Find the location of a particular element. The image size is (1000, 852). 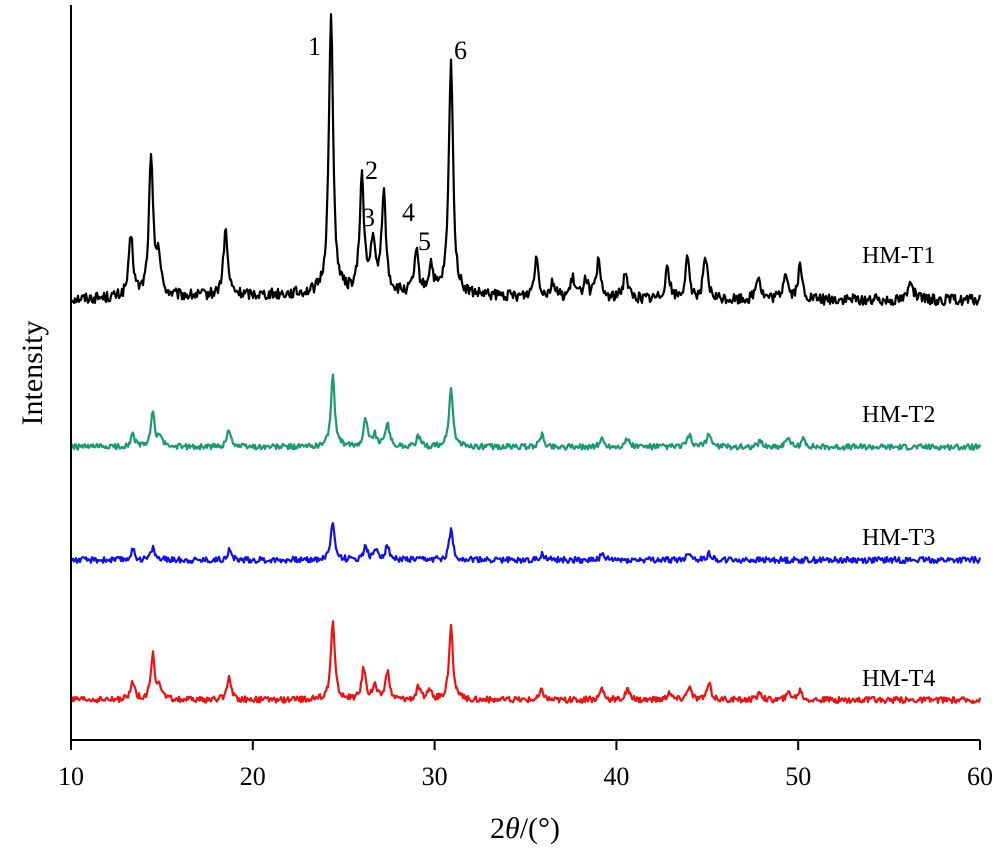

x-axis-title-theta: θ is located at coordinates (512, 828).